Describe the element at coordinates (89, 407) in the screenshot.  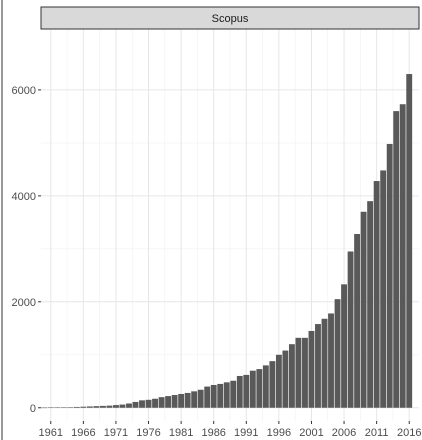
I see `bar-1967` at that location.